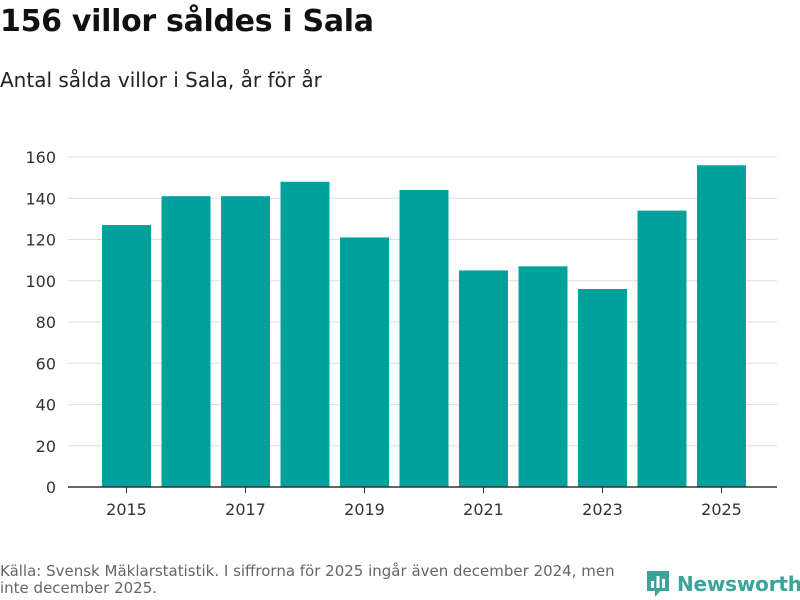 The height and width of the screenshot is (600, 800). I want to click on y-tick-label-160: 160, so click(40, 157).